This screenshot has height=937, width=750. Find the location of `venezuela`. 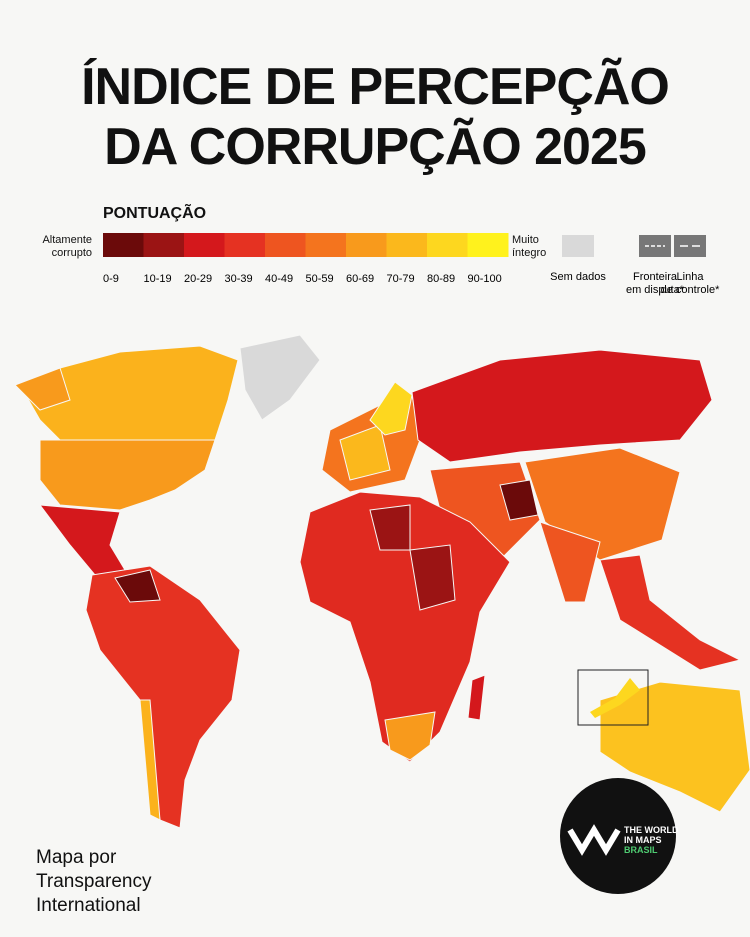

venezuela is located at coordinates (137, 586).